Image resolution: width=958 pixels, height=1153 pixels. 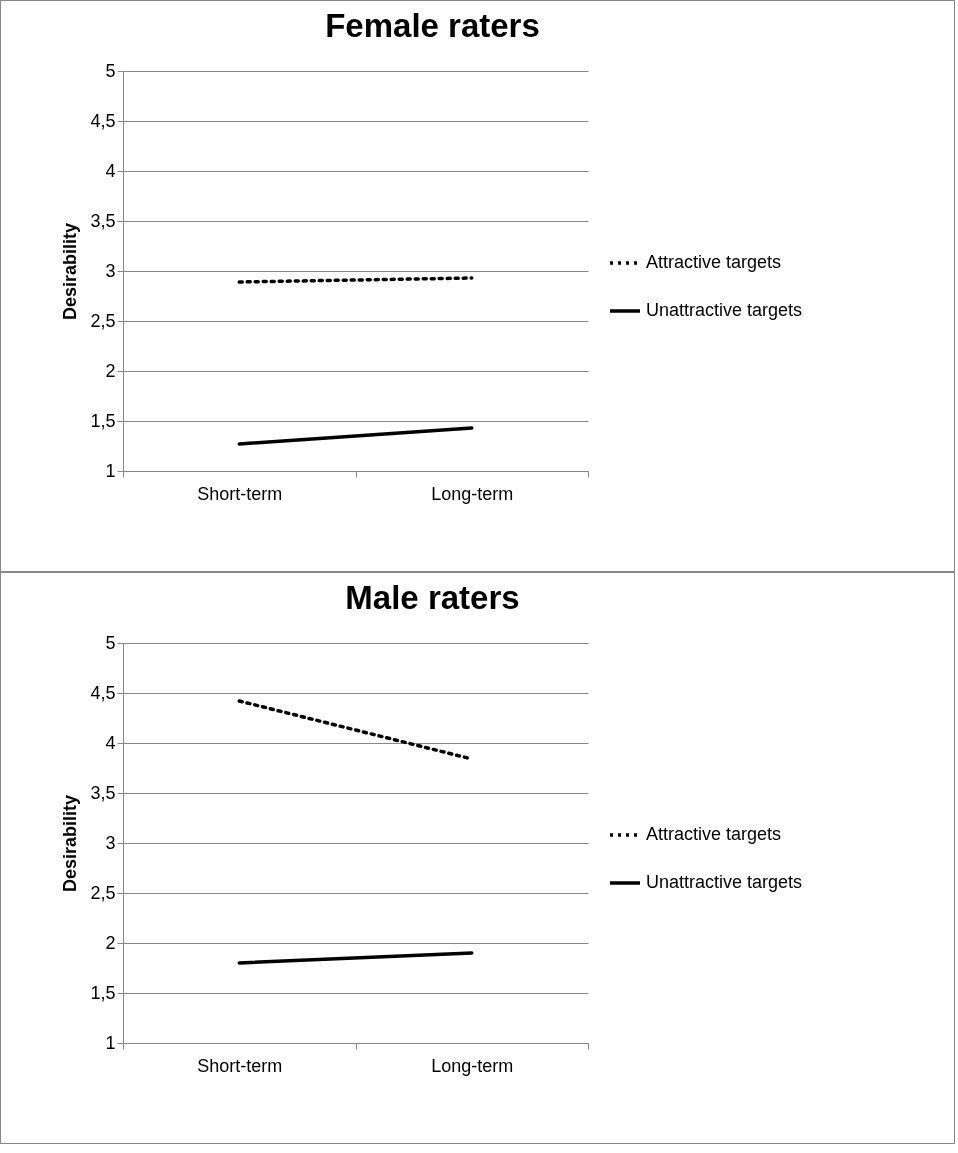 I want to click on chart-title: Male raters, so click(x=432, y=597).